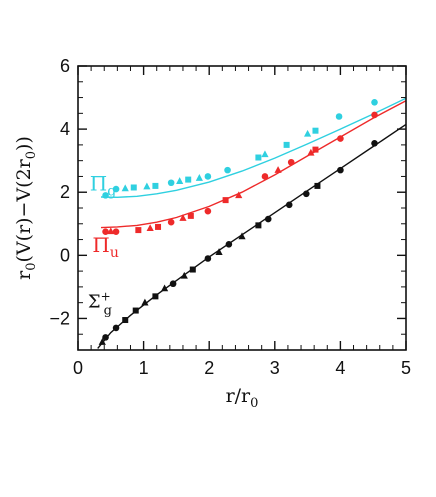 This screenshot has width=436, height=497. What do you see at coordinates (24, 275) in the screenshot?
I see `y-axis-label-part-0: r` at bounding box center [24, 275].